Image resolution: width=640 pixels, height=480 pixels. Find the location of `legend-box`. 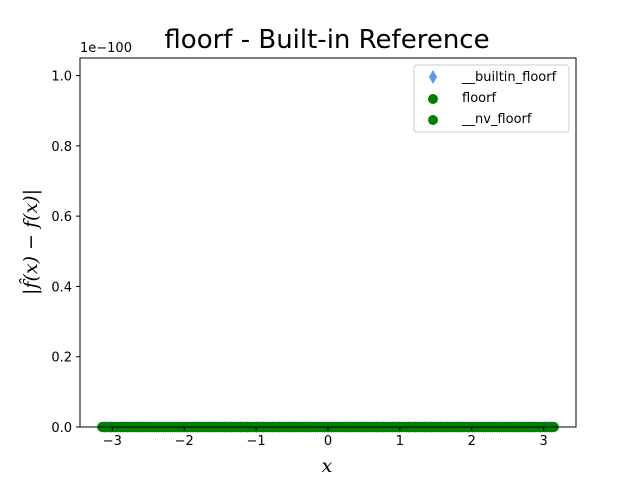

legend-box is located at coordinates (491, 98).